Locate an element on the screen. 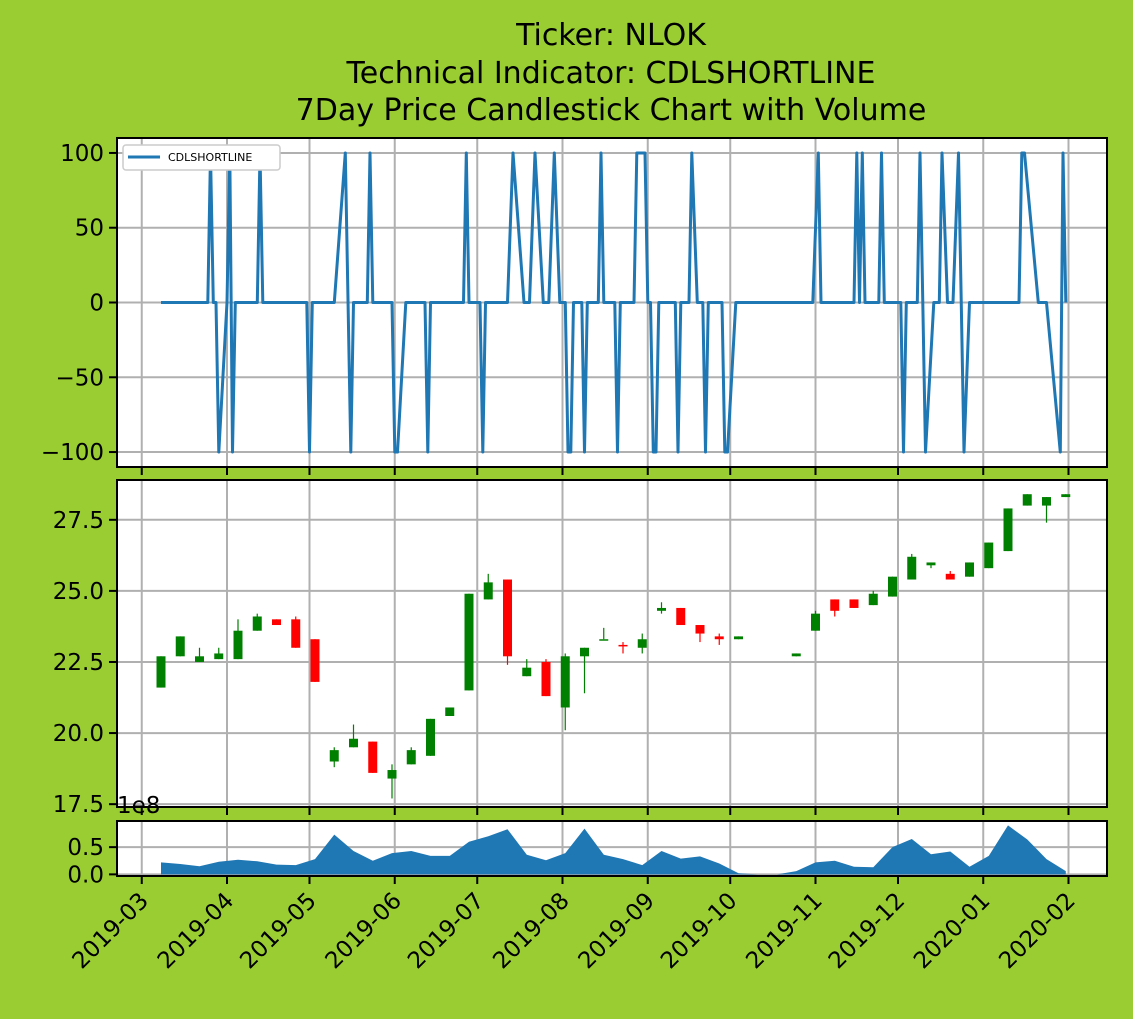  indicator-legend: CDLSHORTLINE is located at coordinates (201, 157).